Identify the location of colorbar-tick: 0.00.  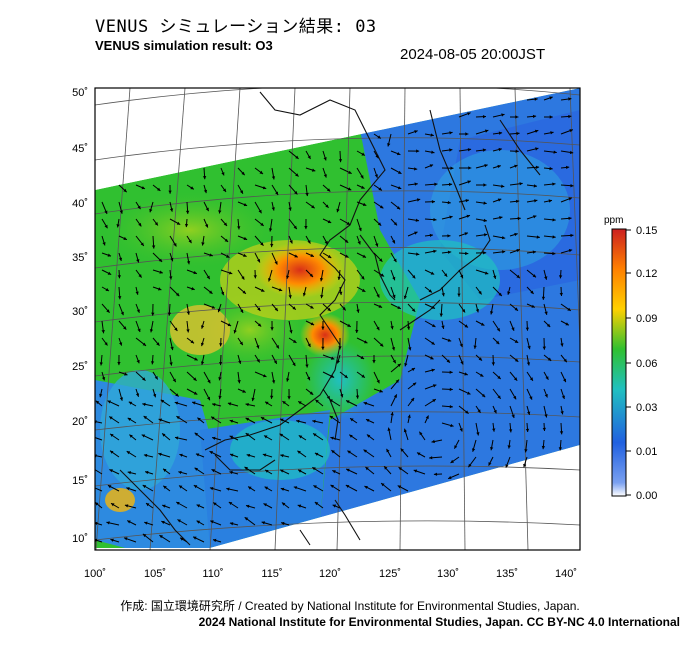
(646, 496).